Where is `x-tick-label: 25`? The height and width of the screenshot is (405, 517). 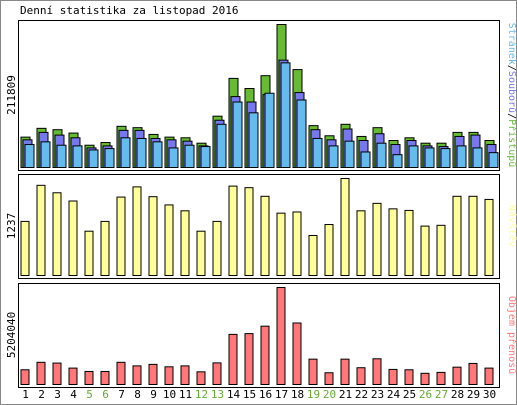
x-tick-label: 25 is located at coordinates (409, 394).